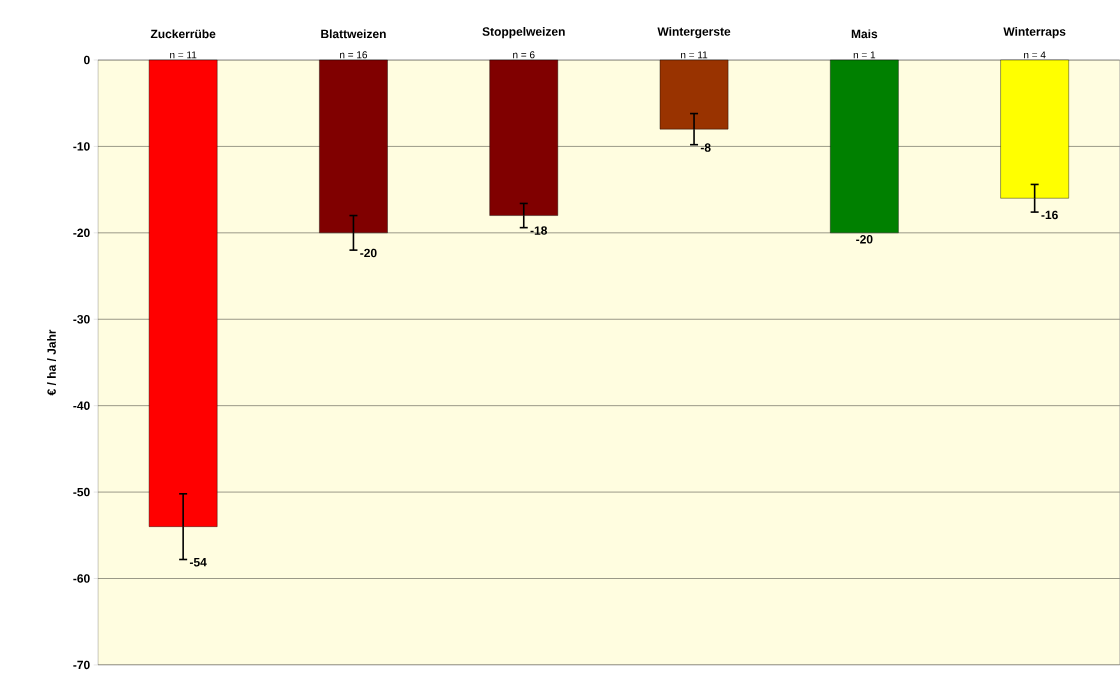  Describe the element at coordinates (51, 362) in the screenshot. I see `y-axis-title: € / ha / Jahr` at that location.